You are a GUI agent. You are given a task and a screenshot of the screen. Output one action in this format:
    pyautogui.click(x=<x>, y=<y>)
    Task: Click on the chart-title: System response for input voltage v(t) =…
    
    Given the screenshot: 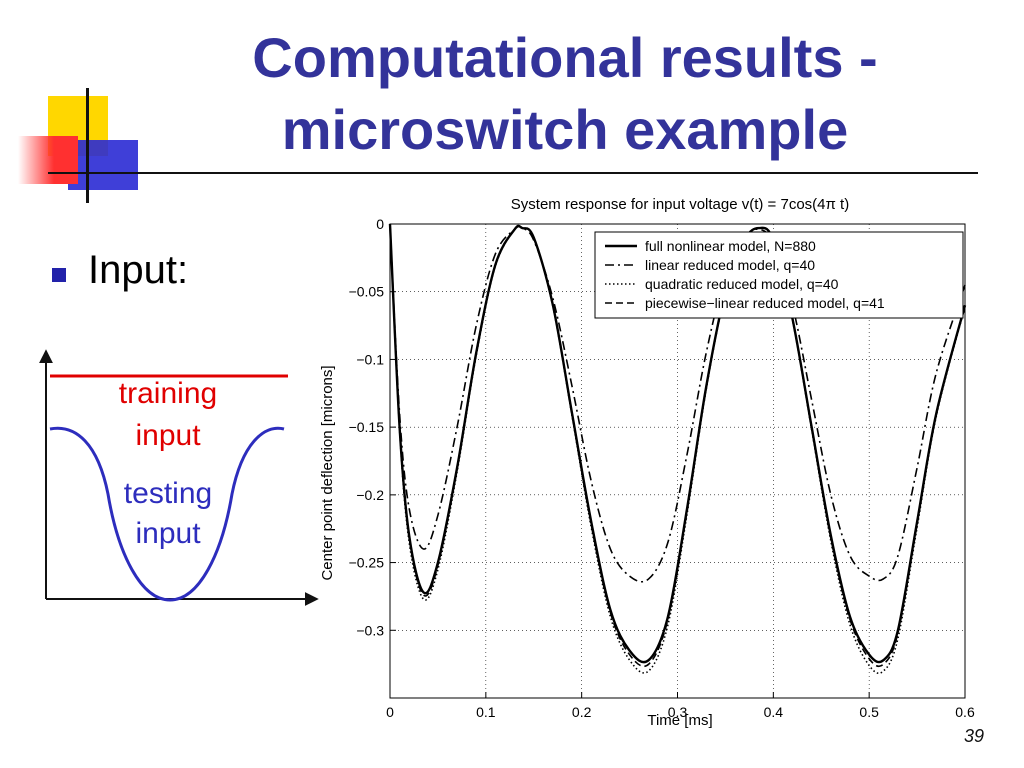 What is the action you would take?
    pyautogui.click(x=680, y=204)
    